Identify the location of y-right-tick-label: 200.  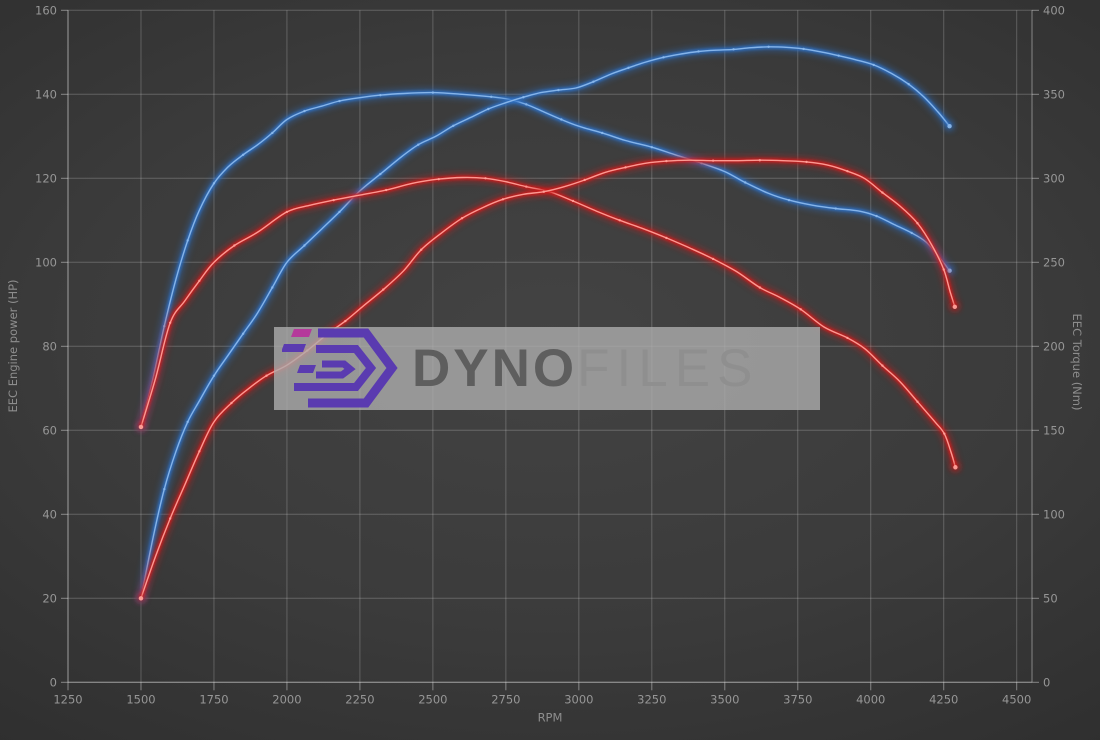
(1054, 346).